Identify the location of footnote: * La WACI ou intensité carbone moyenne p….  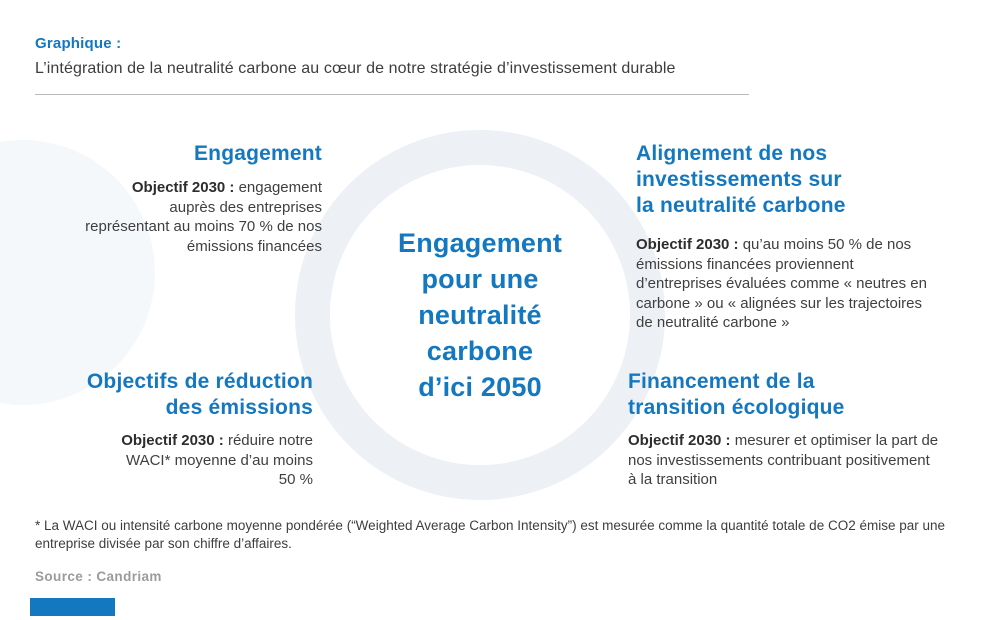
(490, 534).